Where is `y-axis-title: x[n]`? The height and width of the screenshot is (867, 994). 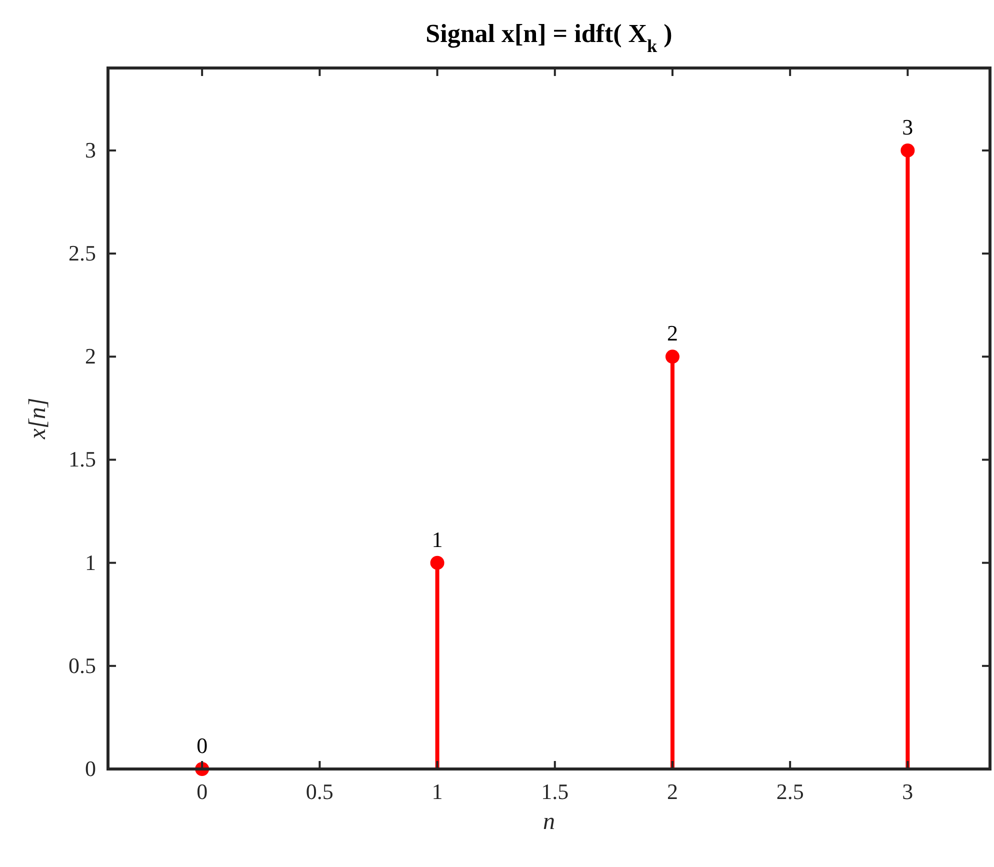 y-axis-title: x[n] is located at coordinates (38, 419).